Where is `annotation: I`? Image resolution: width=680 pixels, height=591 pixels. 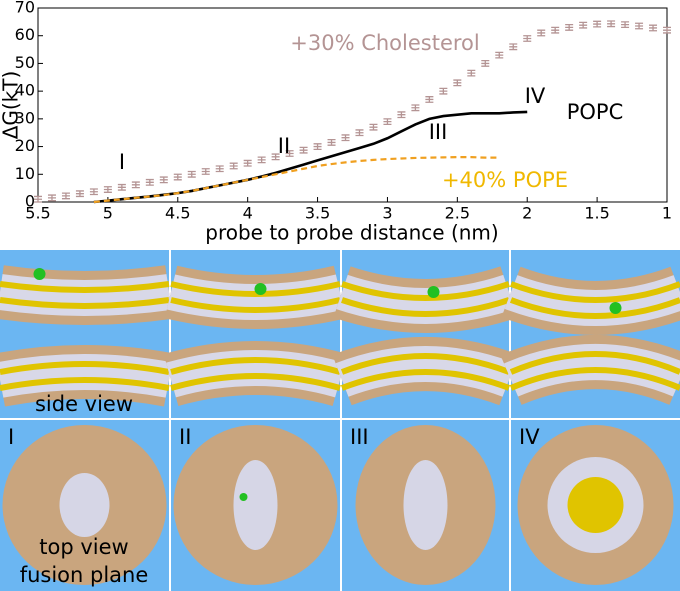
annotation: I is located at coordinates (122, 162).